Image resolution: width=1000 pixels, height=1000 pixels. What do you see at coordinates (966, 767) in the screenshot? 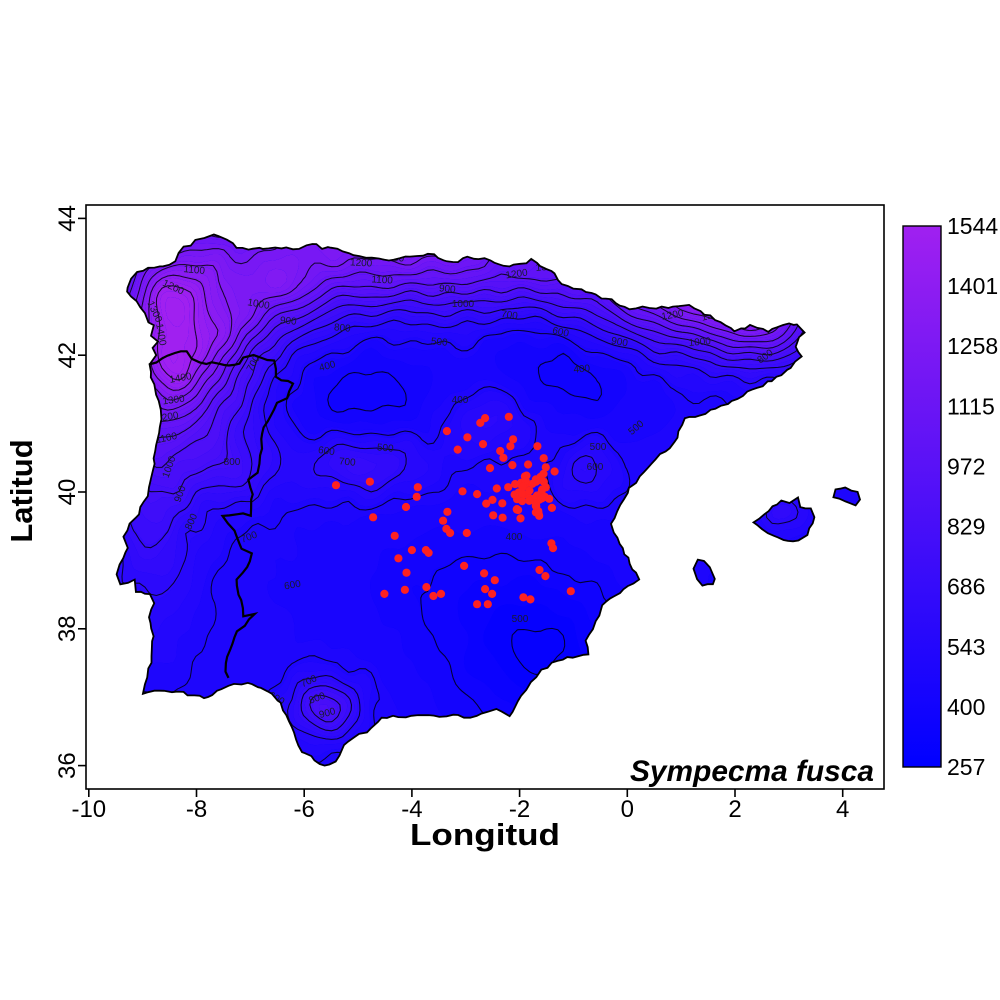
I see `svg-text: 257` at bounding box center [966, 767].